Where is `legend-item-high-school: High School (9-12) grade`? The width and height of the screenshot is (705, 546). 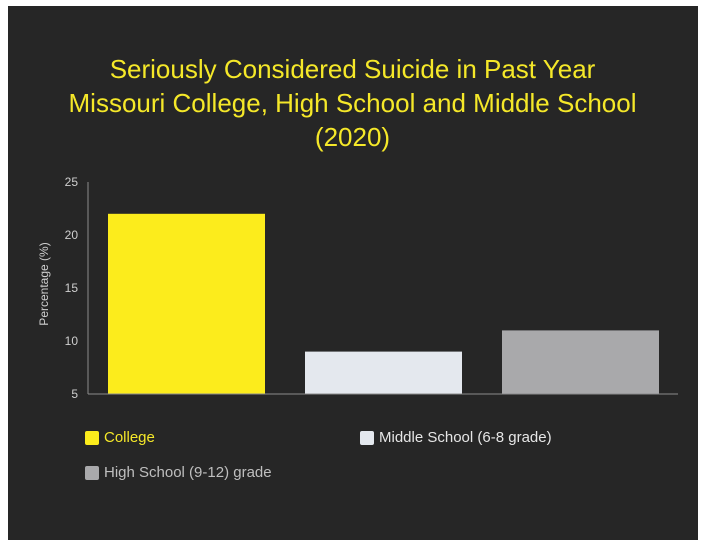 legend-item-high-school: High School (9-12) grade is located at coordinates (178, 472).